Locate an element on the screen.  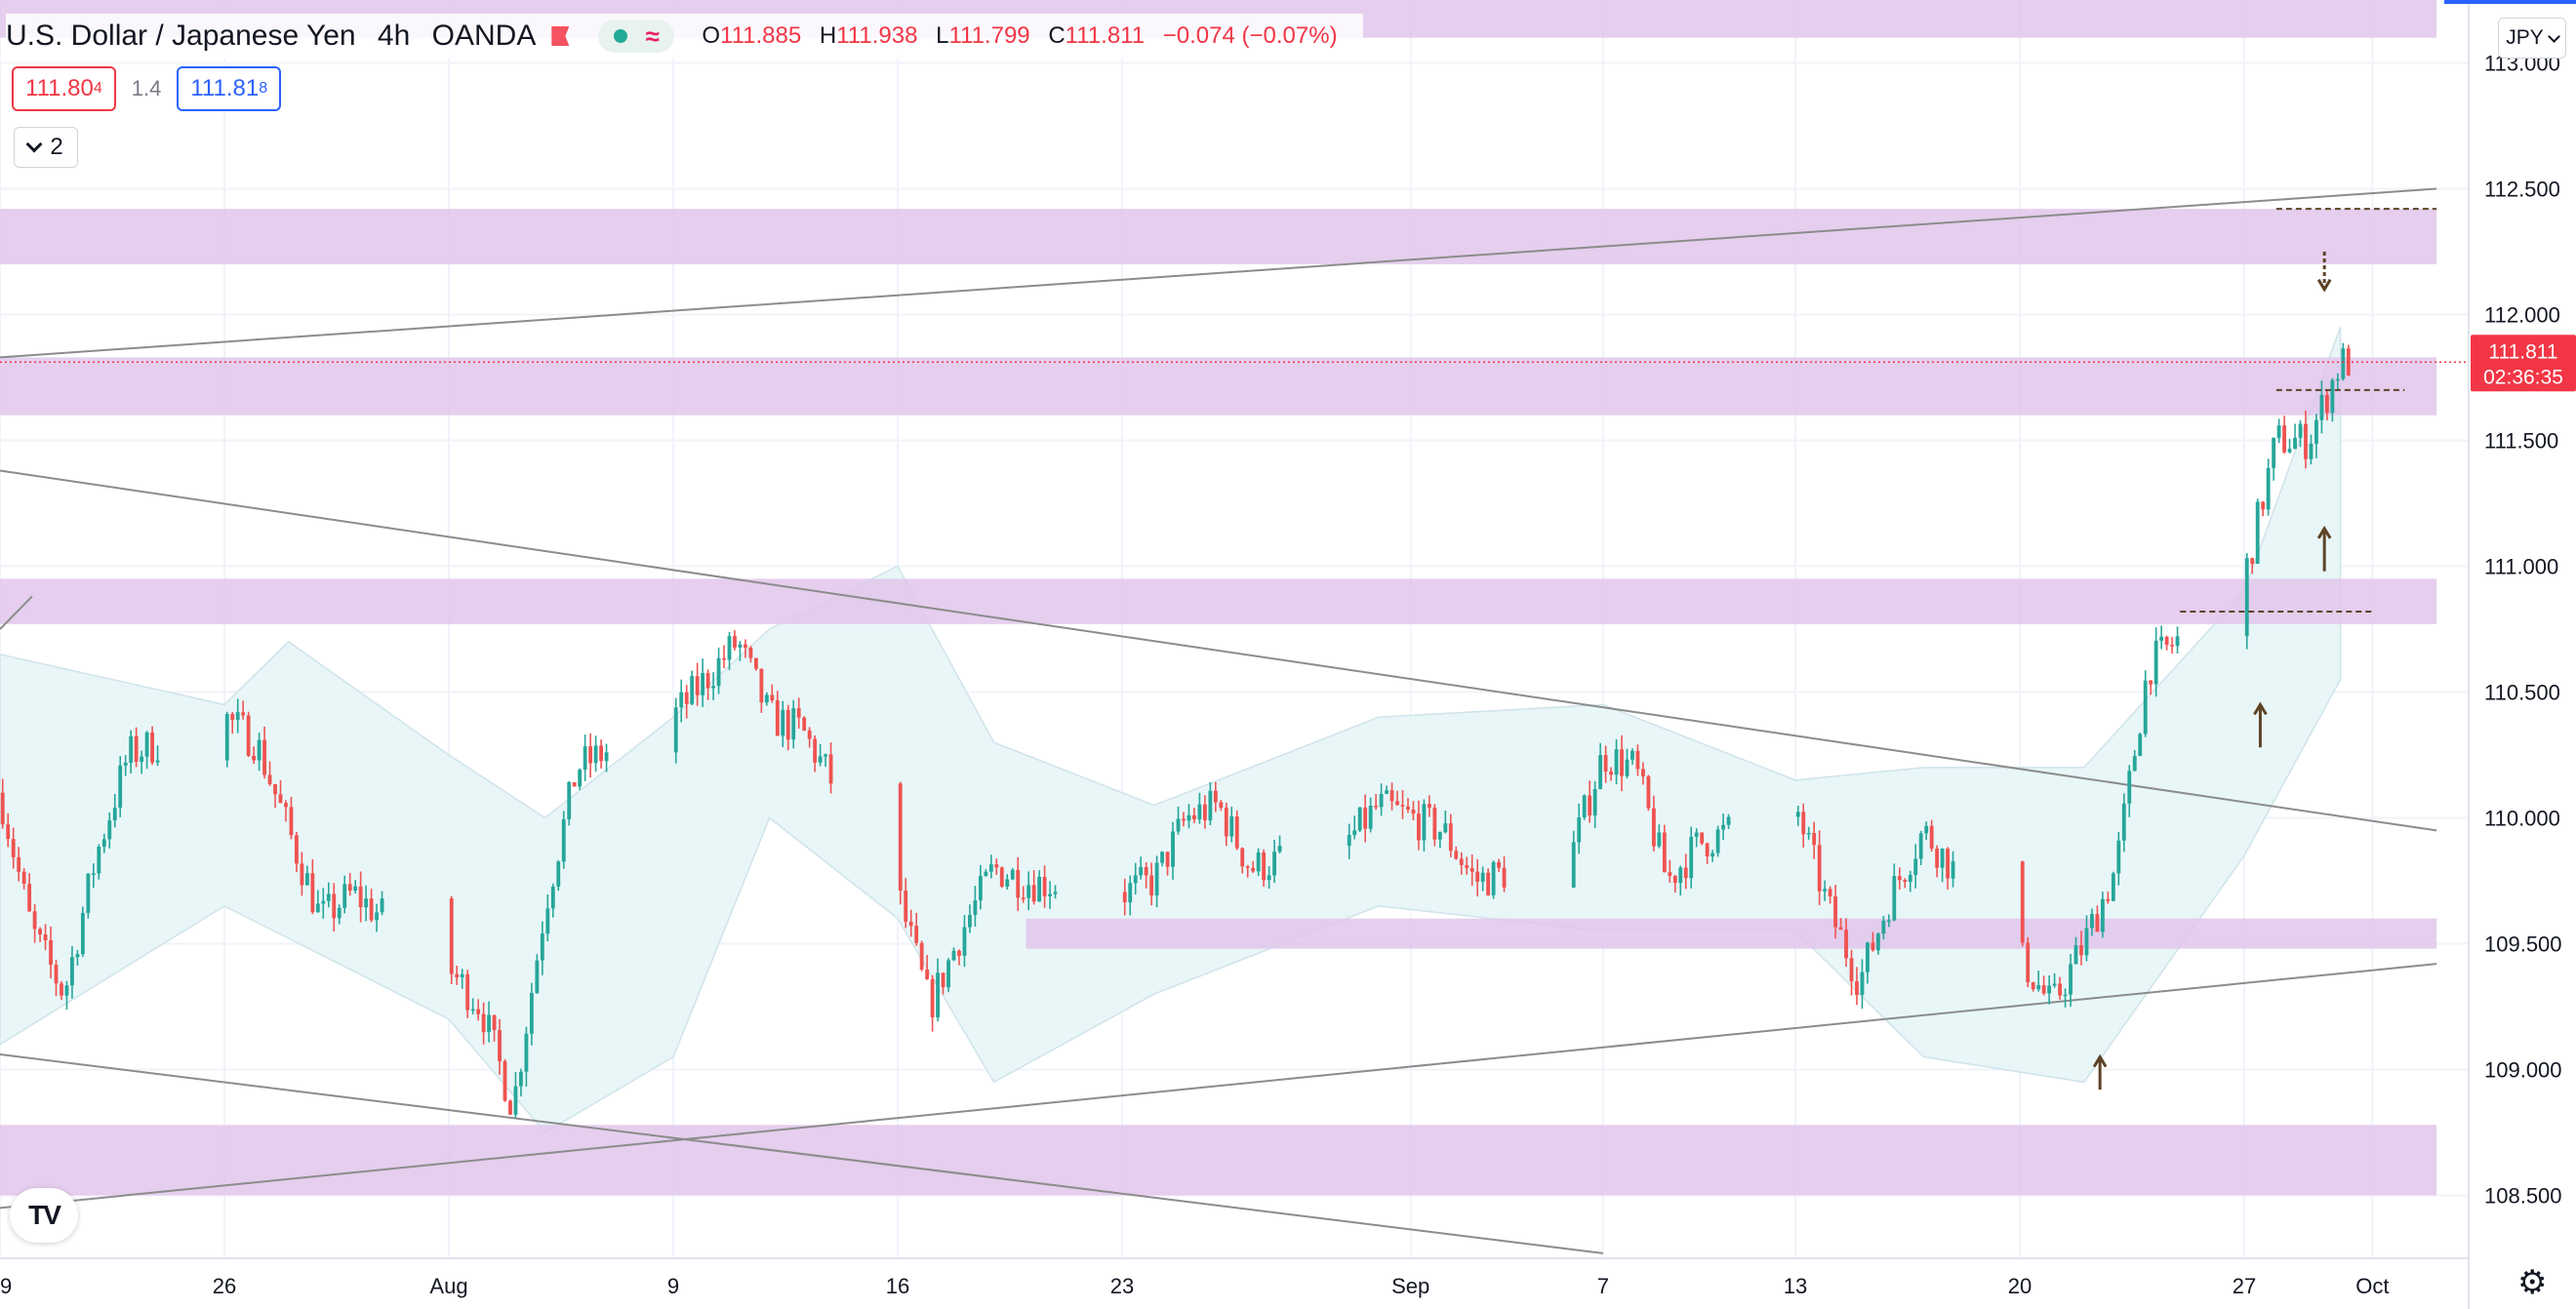
tradingview-logo-icon: TV is located at coordinates (44, 1215).